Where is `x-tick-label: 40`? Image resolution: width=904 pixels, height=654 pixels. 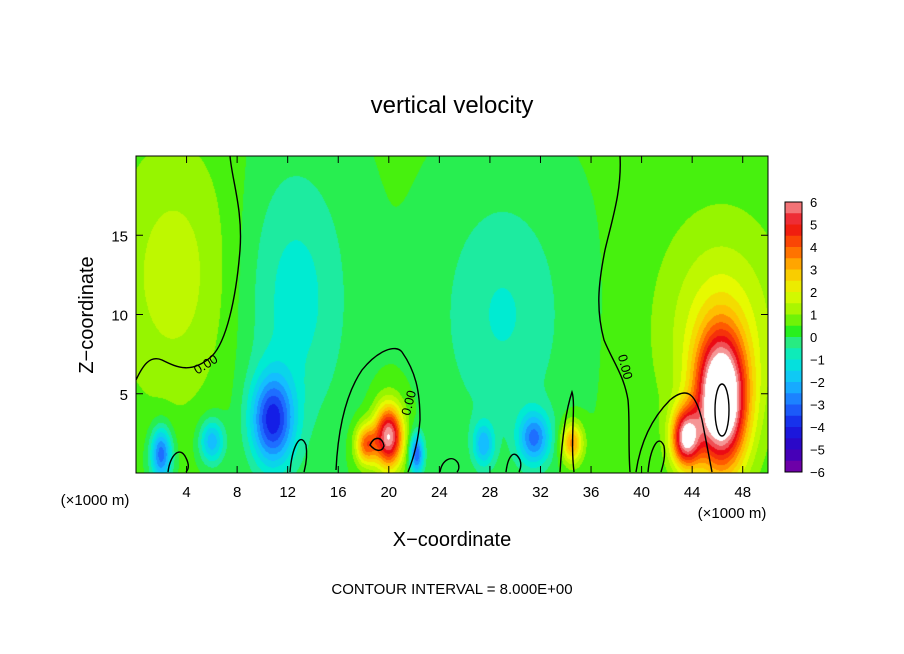 x-tick-label: 40 is located at coordinates (641, 492).